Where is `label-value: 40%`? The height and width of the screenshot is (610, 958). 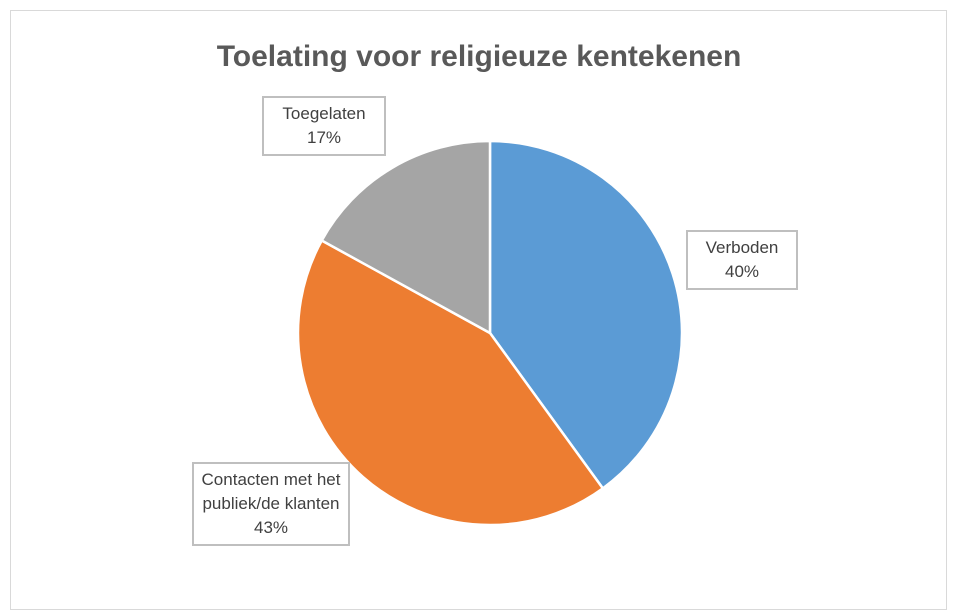 label-value: 40% is located at coordinates (742, 271).